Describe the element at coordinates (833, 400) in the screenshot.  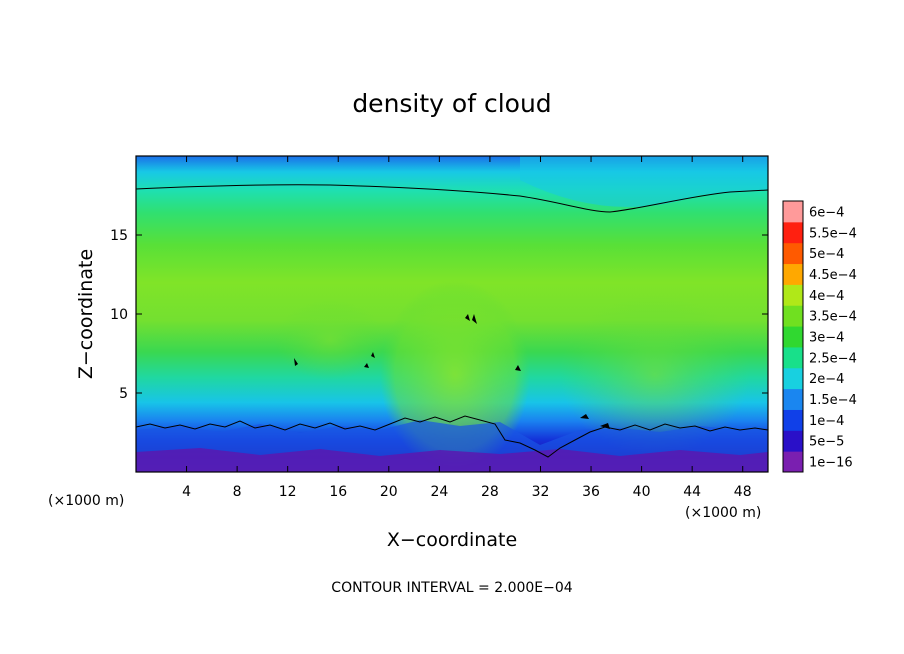
I see `colorbar-label: 1.5e−4` at that location.